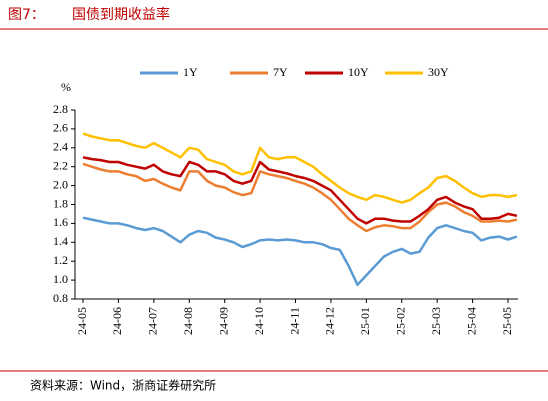 The height and width of the screenshot is (401, 548). What do you see at coordinates (438, 72) in the screenshot?
I see `legend-label: 30Y` at bounding box center [438, 72].